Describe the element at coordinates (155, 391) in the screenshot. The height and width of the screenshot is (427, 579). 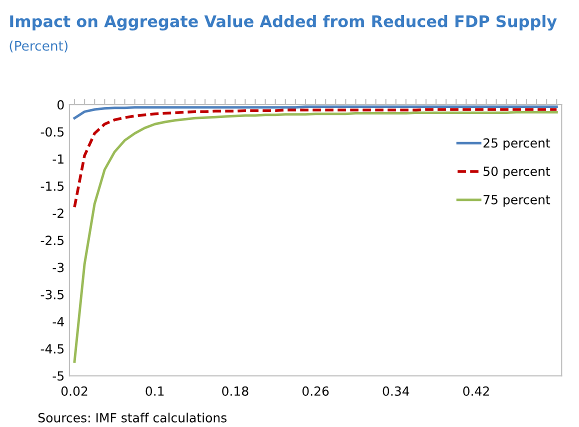
I see `x-tick-label: 0.1` at that location.